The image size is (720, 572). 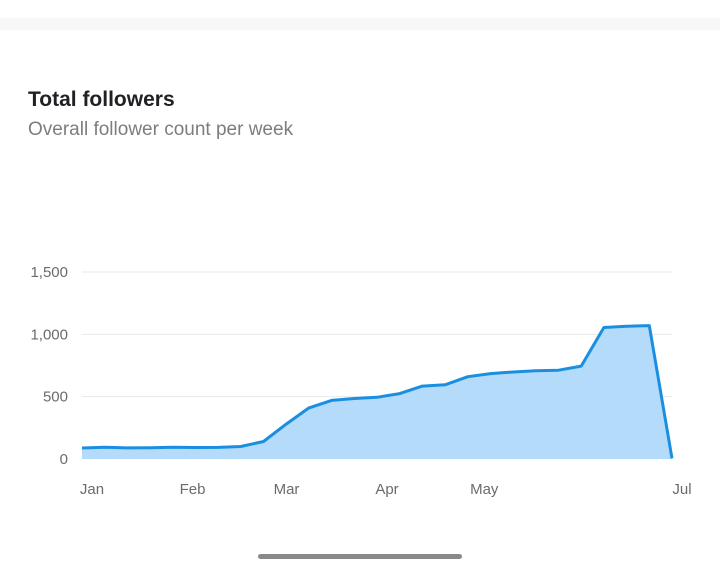 What do you see at coordinates (360, 24) in the screenshot?
I see `top-strip` at bounding box center [360, 24].